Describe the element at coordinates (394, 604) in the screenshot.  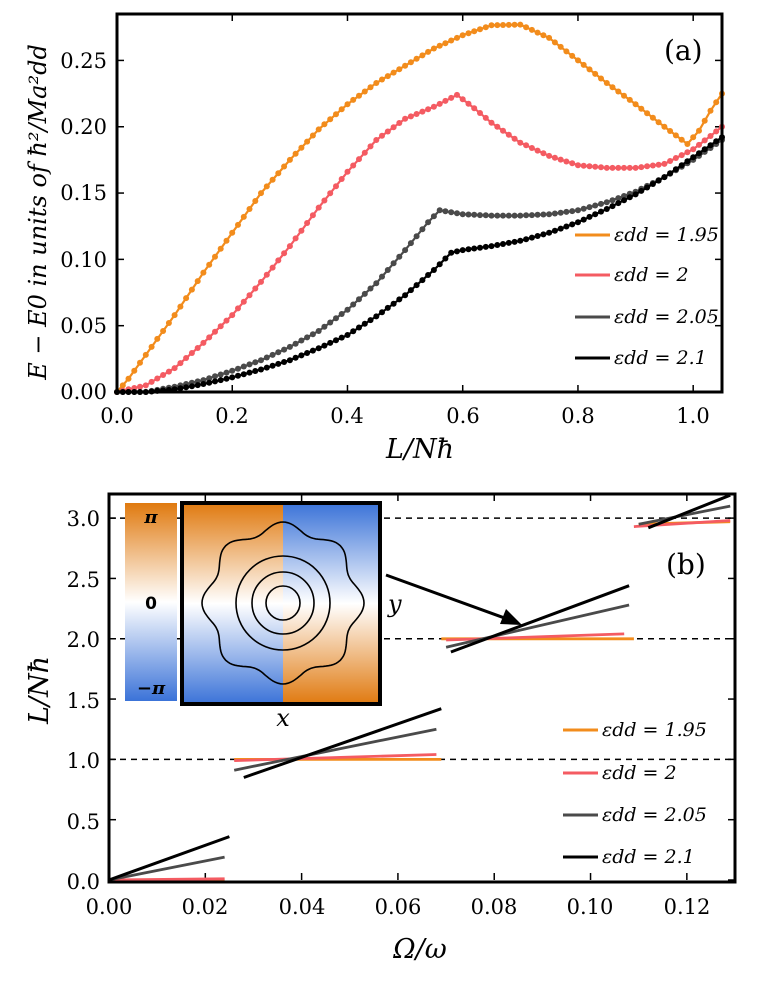
I see `inset-y-label: y` at that location.